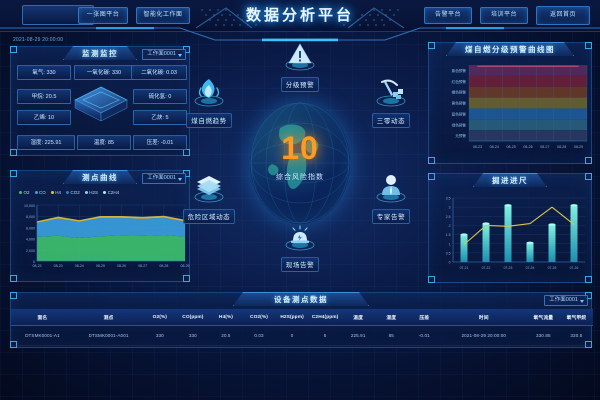 Image resolution: width=600 pixels, height=400 pixels. I want to click on table-column-header: 面名, so click(42, 318).